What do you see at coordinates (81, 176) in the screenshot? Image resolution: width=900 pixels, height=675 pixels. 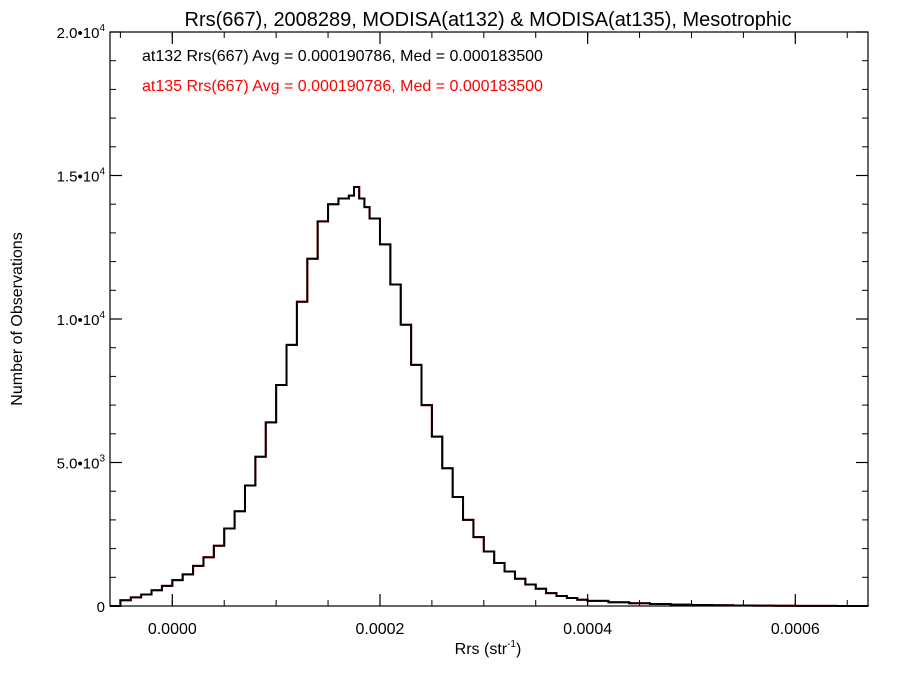 I see `y-tick-label: 1.5•104` at bounding box center [81, 176].